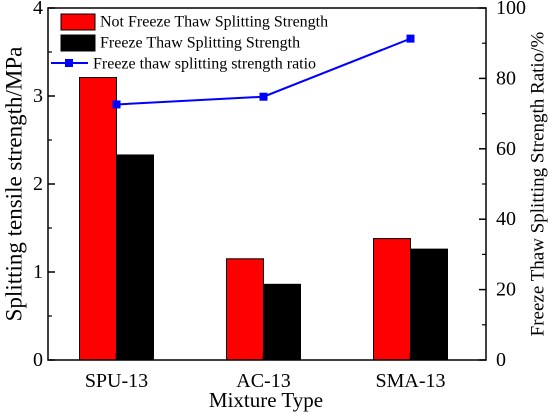 The height and width of the screenshot is (412, 550). I want to click on x-tick-label: AC-13, so click(263, 381).